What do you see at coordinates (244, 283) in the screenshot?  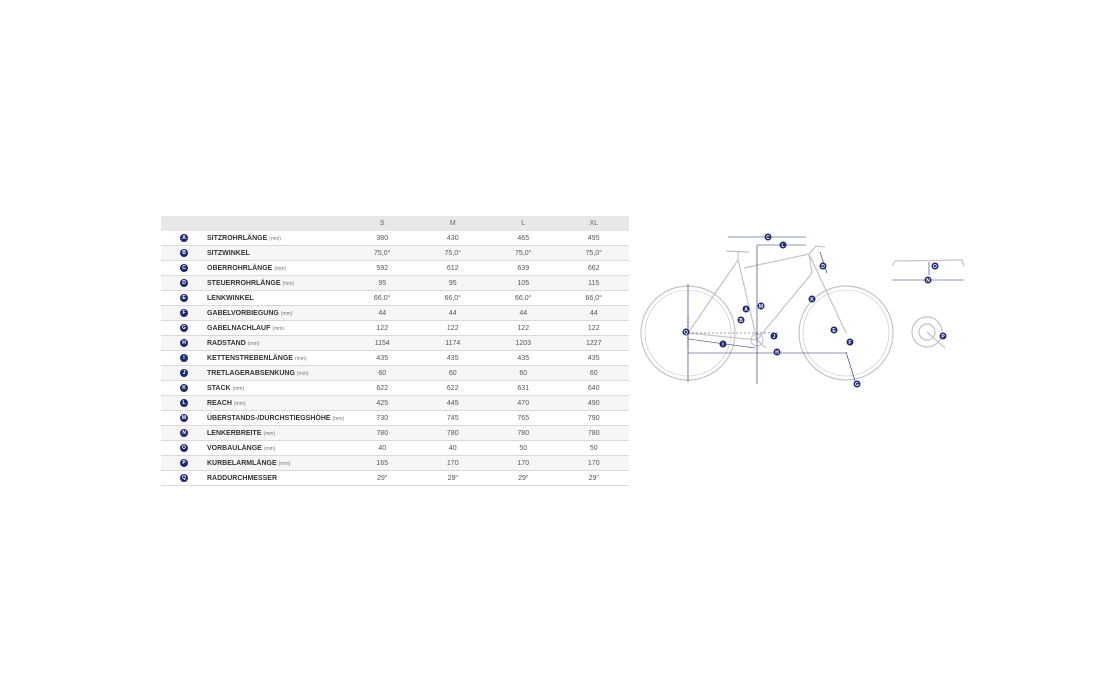 I see `row-label: STEUERROHRLÄNGE` at bounding box center [244, 283].